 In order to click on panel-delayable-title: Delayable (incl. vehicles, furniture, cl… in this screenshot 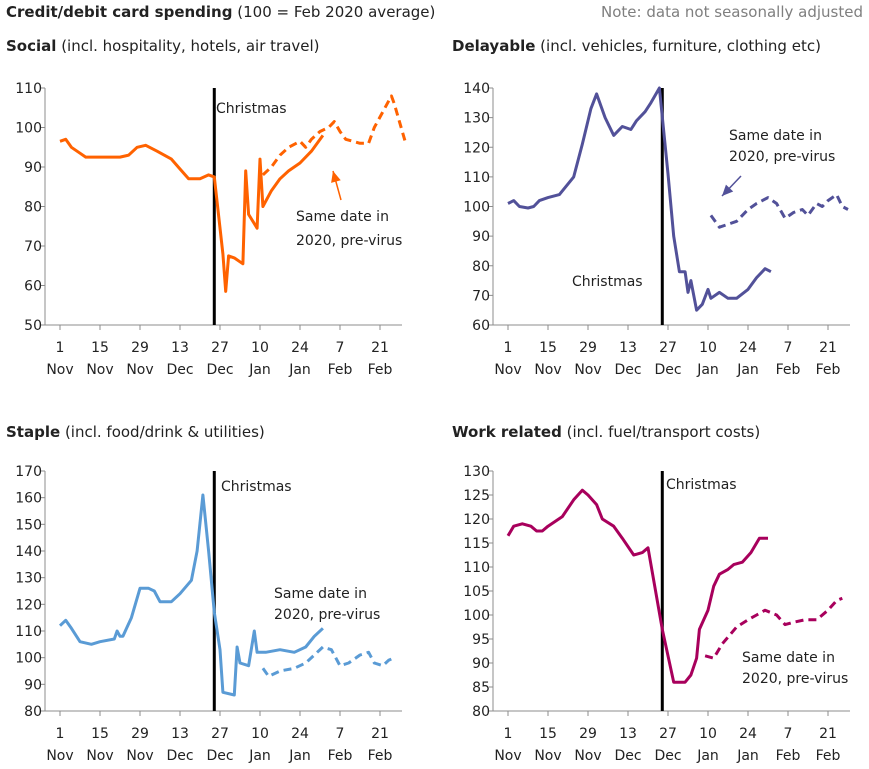, I will do `click(636, 46)`.